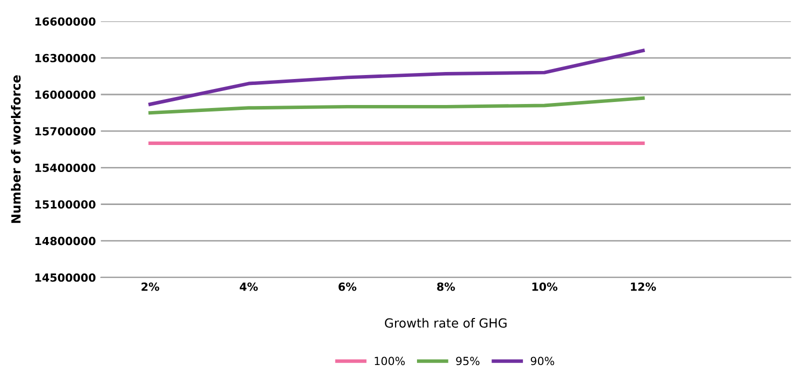 Image resolution: width=807 pixels, height=388 pixels. What do you see at coordinates (65, 131) in the screenshot?
I see `y-tick-label: 15700000` at bounding box center [65, 131].